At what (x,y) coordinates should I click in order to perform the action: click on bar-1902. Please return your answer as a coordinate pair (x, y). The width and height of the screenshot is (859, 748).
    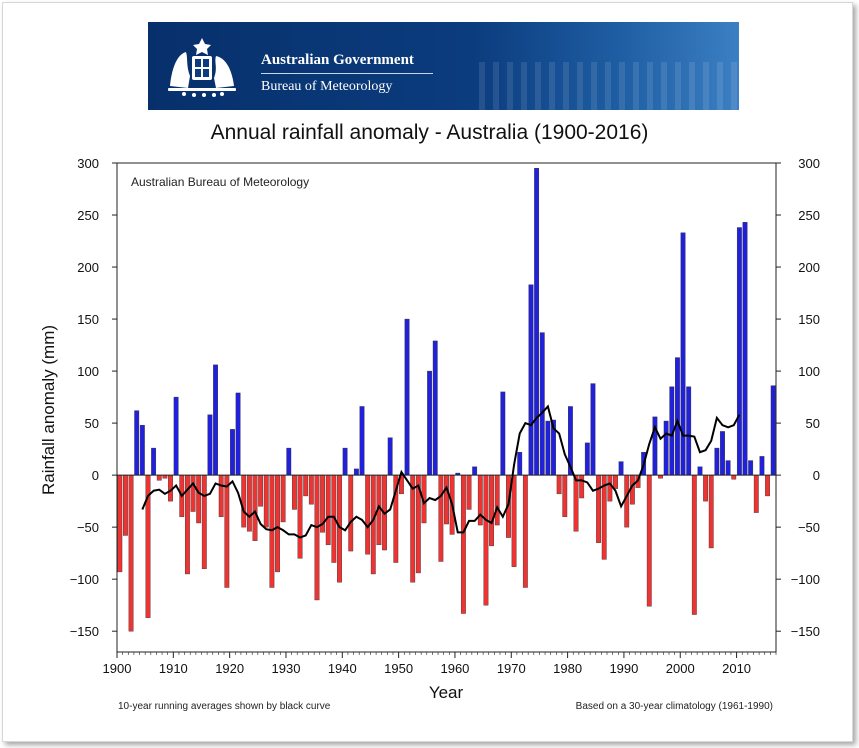
    Looking at the image, I should click on (131, 553).